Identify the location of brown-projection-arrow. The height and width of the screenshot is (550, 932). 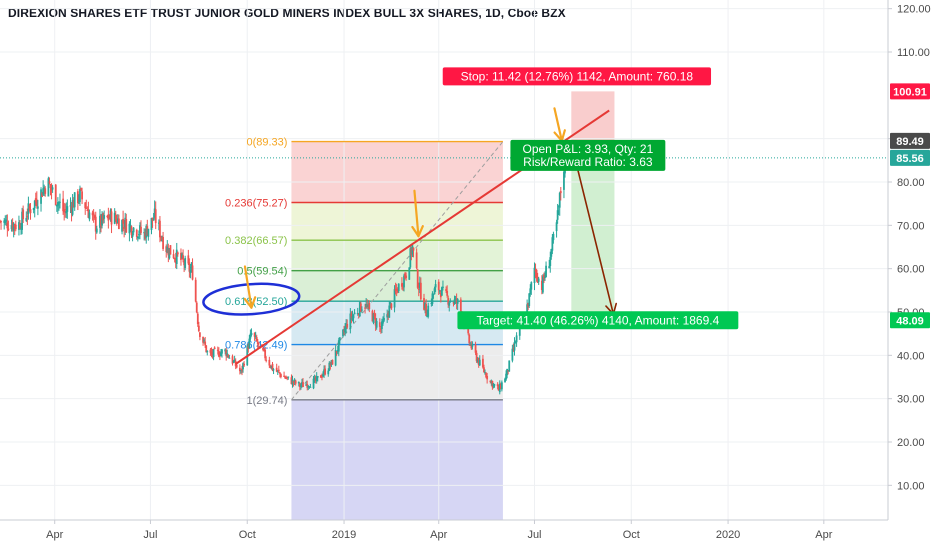
(595, 239).